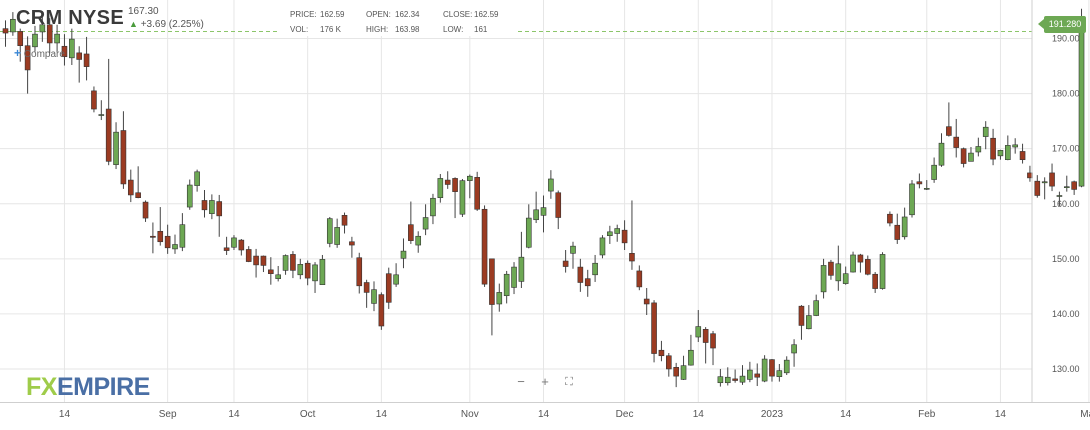 The image size is (1090, 430). Describe the element at coordinates (39, 53) in the screenshot. I see `compare-button: + Compare` at that location.